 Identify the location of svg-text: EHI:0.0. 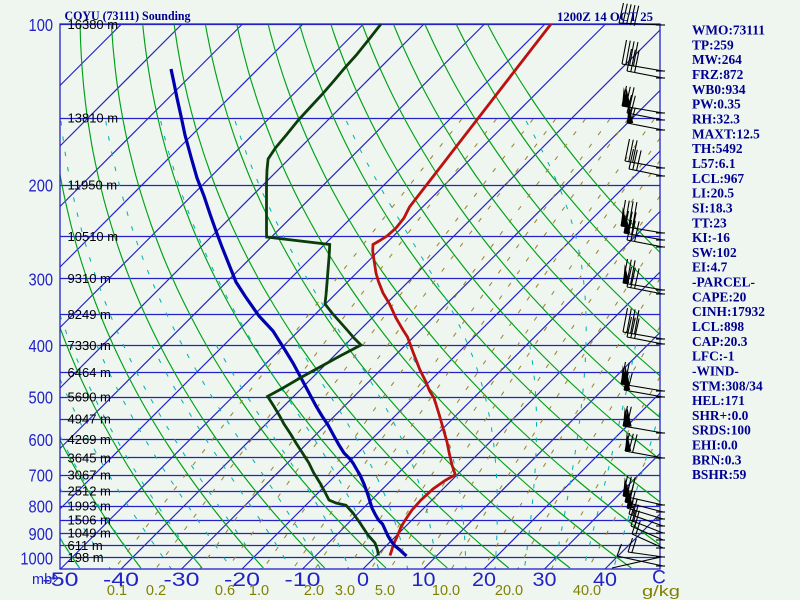
(715, 445).